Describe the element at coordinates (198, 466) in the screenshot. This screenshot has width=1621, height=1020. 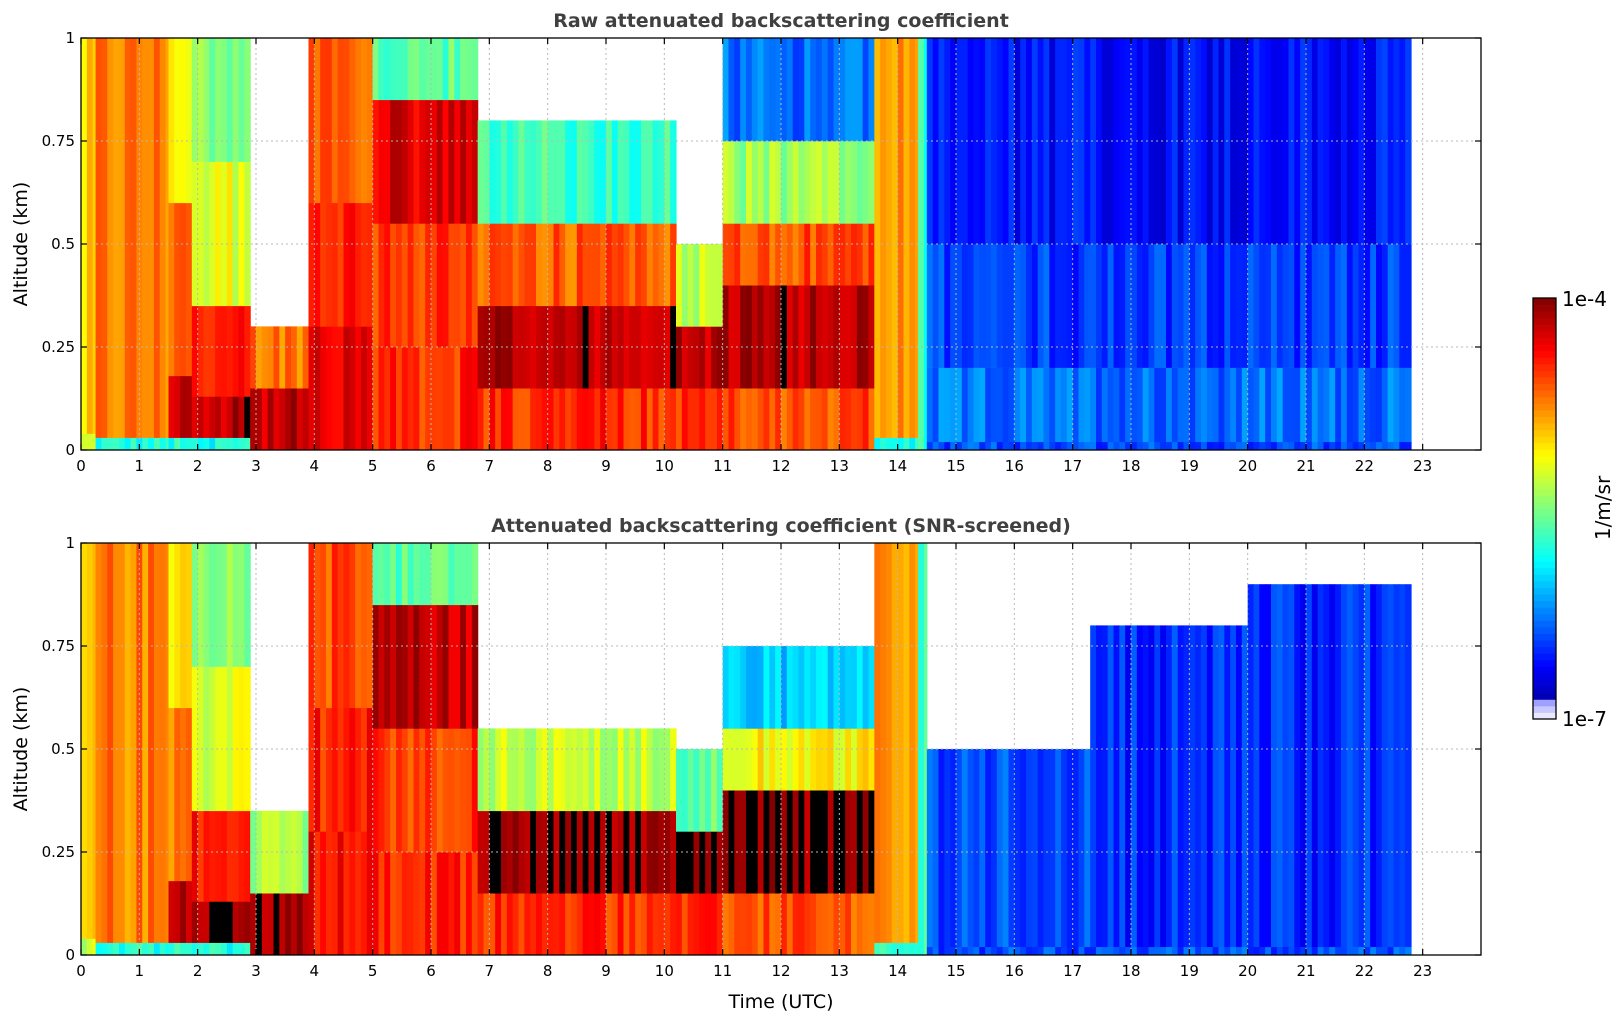
I see `x-tick-label: 2` at that location.